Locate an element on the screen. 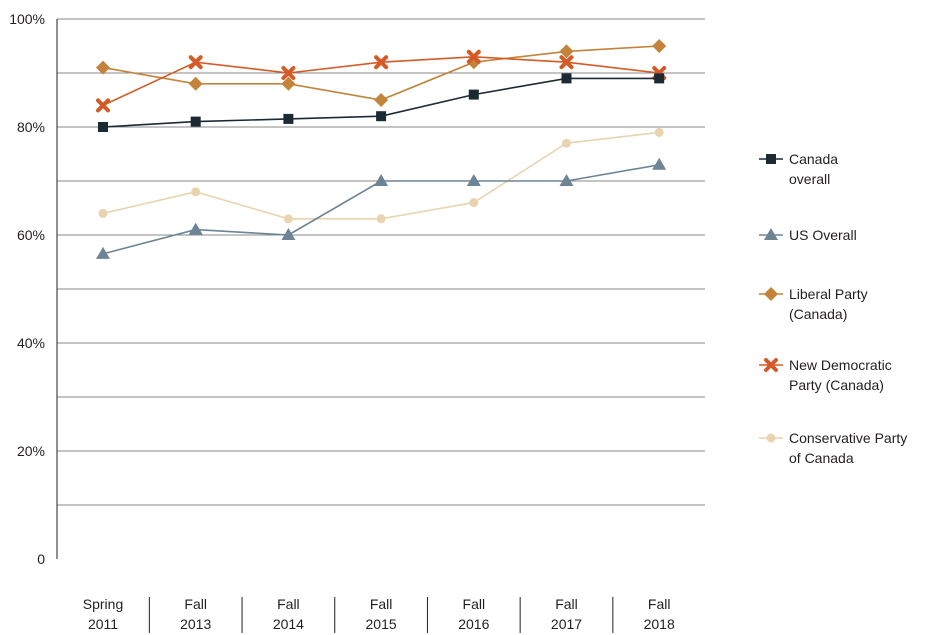 The height and width of the screenshot is (635, 925). x-tick-label: 2016 is located at coordinates (473, 624).